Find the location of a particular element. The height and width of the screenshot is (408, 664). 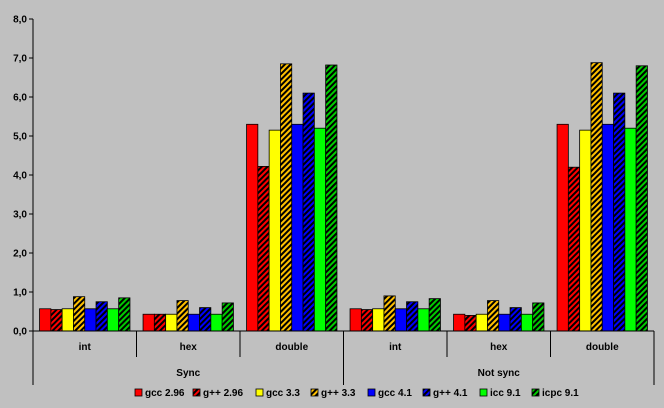

legend-label: gcc 2.96 is located at coordinates (165, 393).